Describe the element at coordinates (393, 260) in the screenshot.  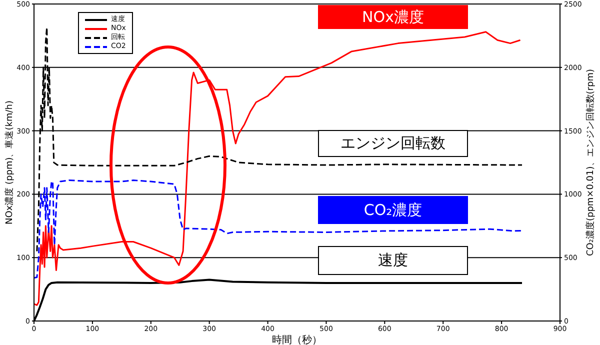
I see `label-box: 速度` at that location.